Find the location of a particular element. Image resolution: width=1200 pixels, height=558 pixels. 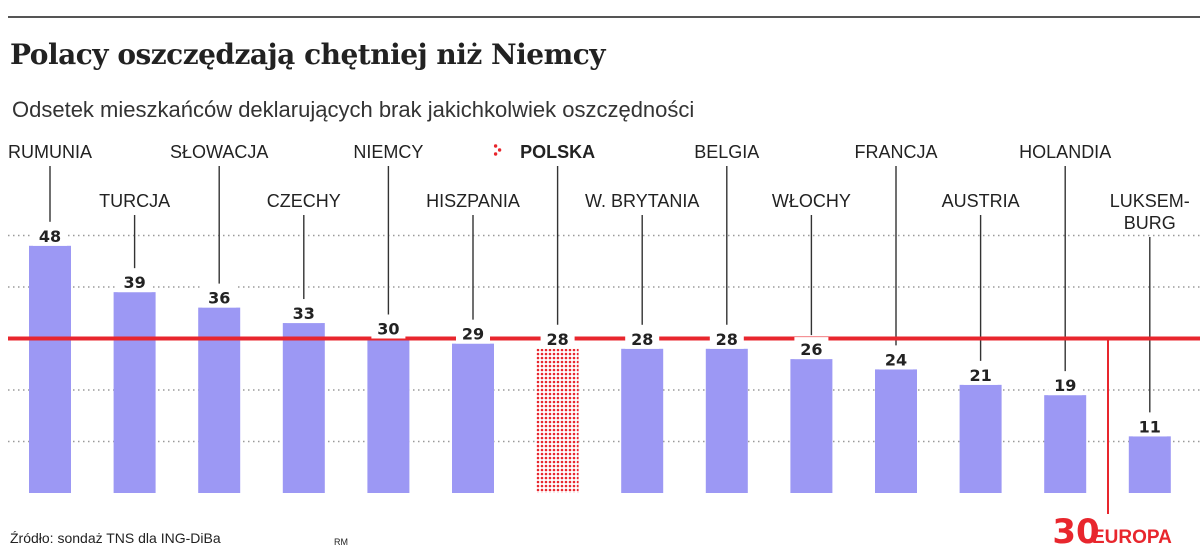

category-label: W. BRYTANIA is located at coordinates (642, 201).